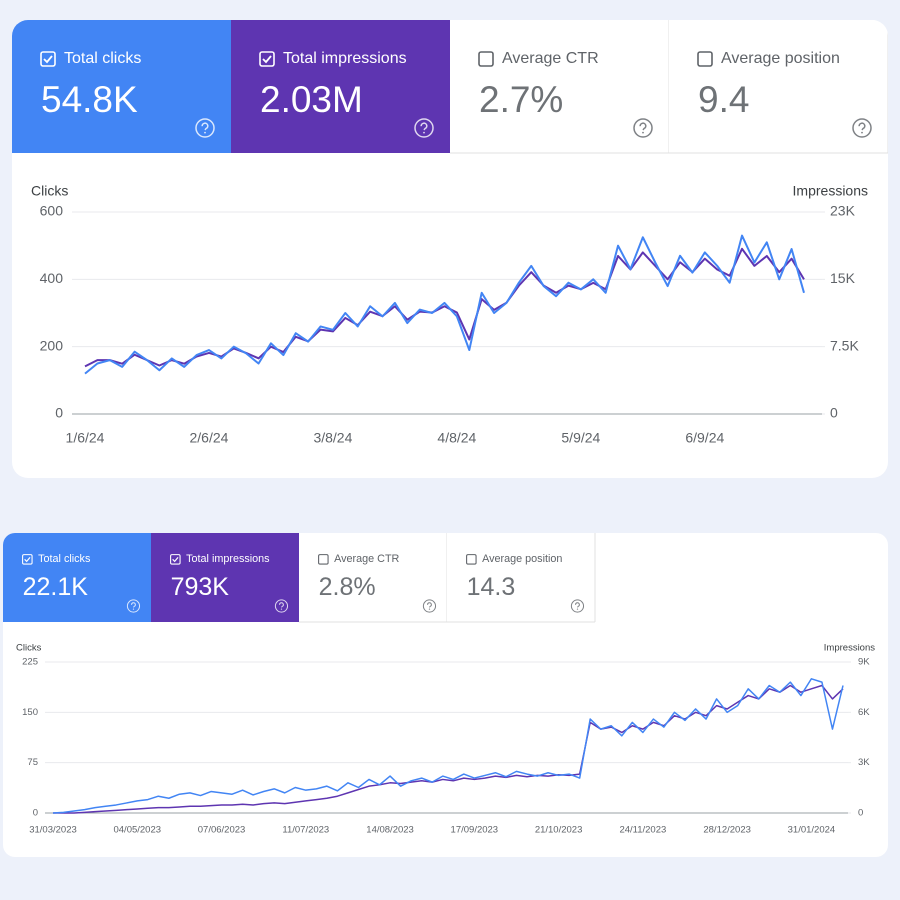 Image resolution: width=900 pixels, height=900 pixels. I want to click on metric-value: 9.4, so click(723, 99).